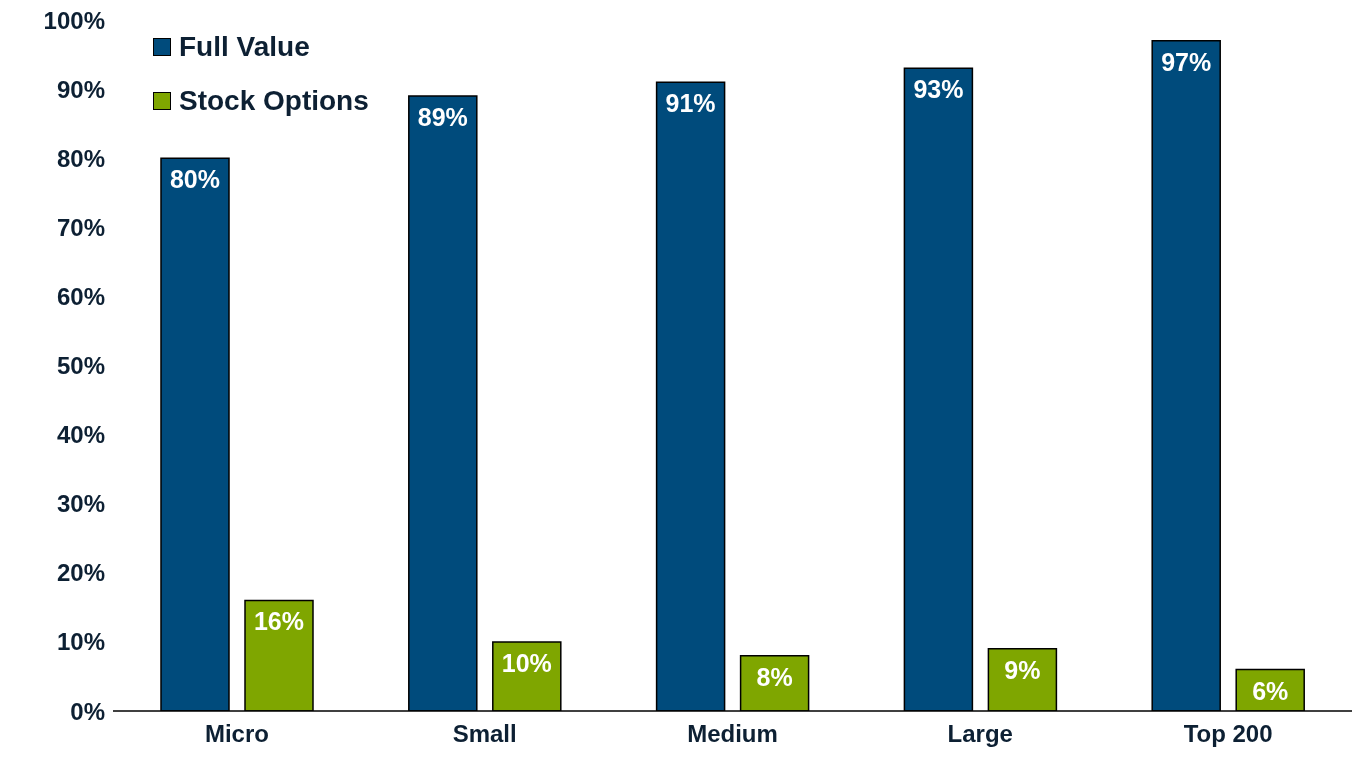 The image size is (1360, 761). What do you see at coordinates (938, 89) in the screenshot?
I see `data-label: 93%` at bounding box center [938, 89].